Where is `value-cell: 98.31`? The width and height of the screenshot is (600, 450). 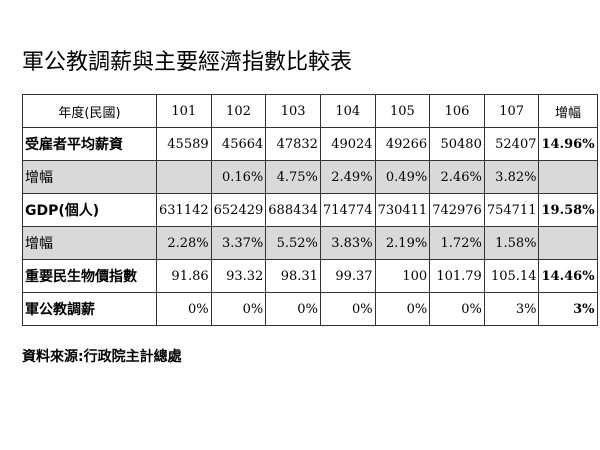 value-cell: 98.31 is located at coordinates (293, 276).